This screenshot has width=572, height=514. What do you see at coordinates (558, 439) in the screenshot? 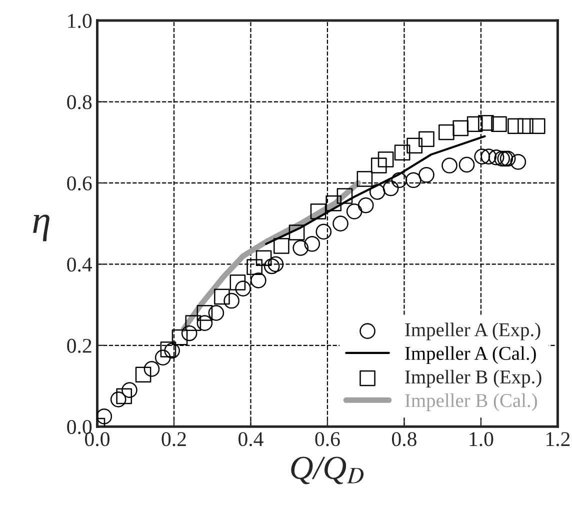
I see `x-tick-label: 1.2` at bounding box center [558, 439].